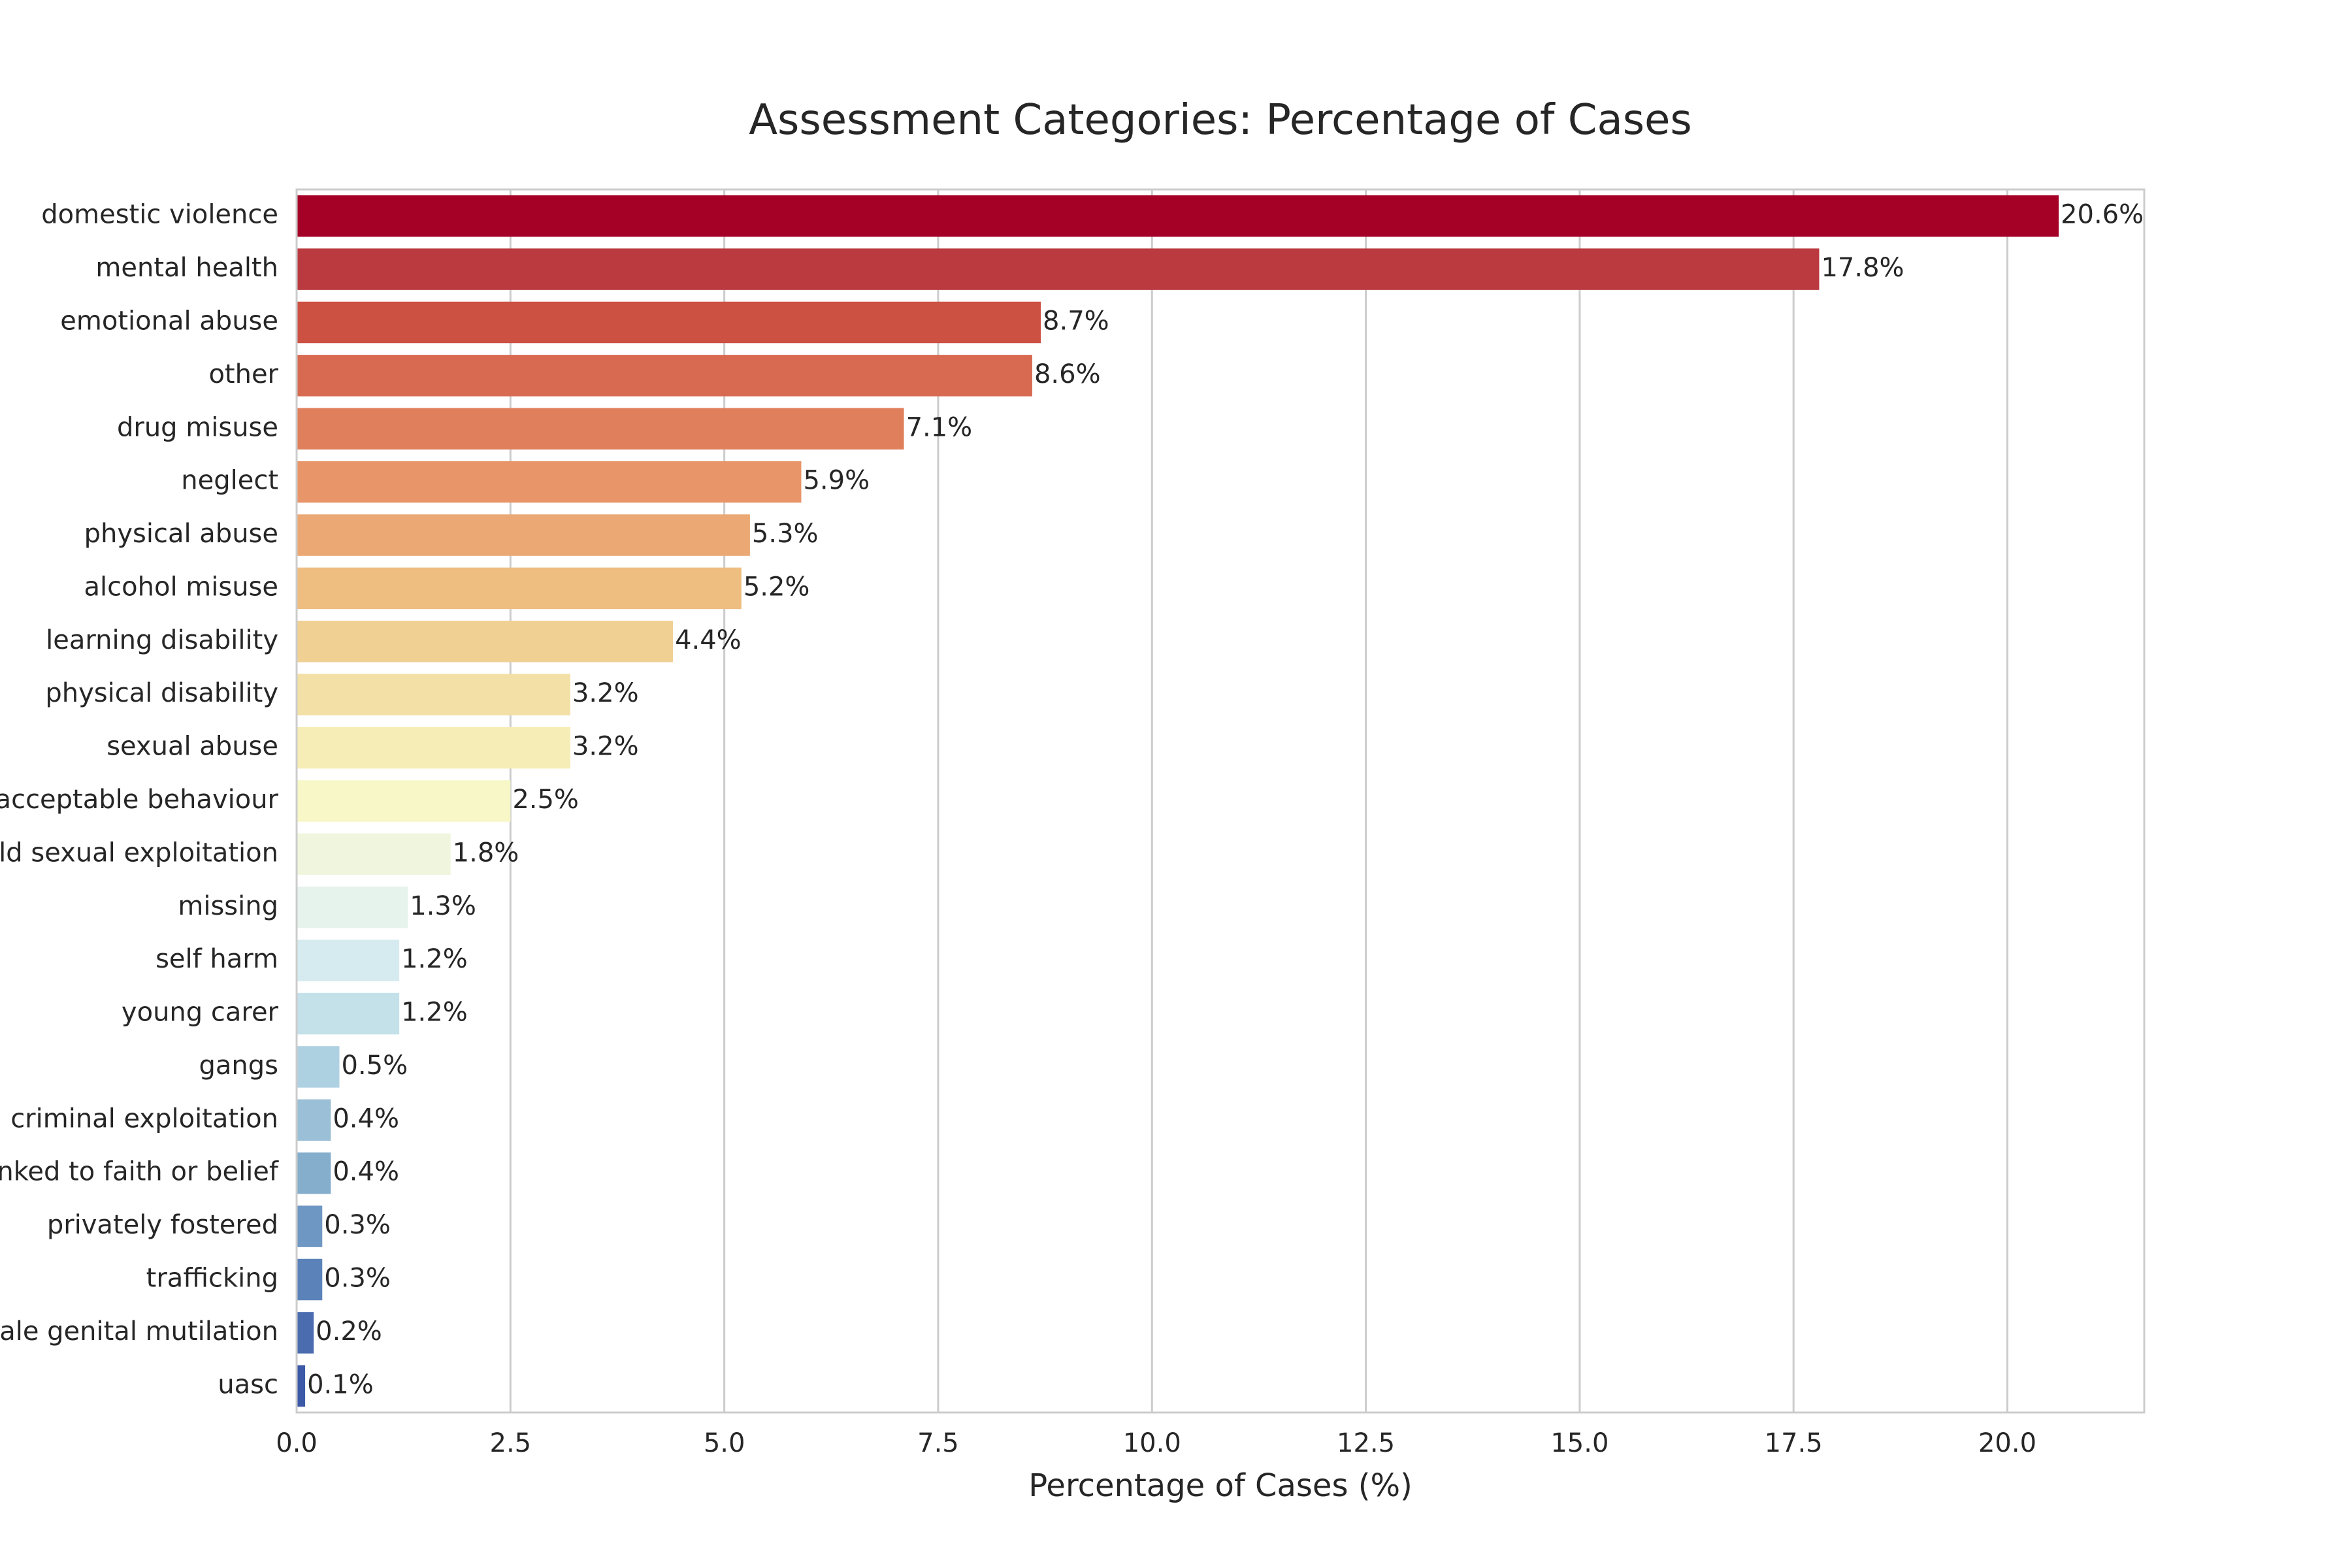 The width and height of the screenshot is (2352, 1568). What do you see at coordinates (169, 321) in the screenshot?
I see `category-label: emotional abuse` at bounding box center [169, 321].